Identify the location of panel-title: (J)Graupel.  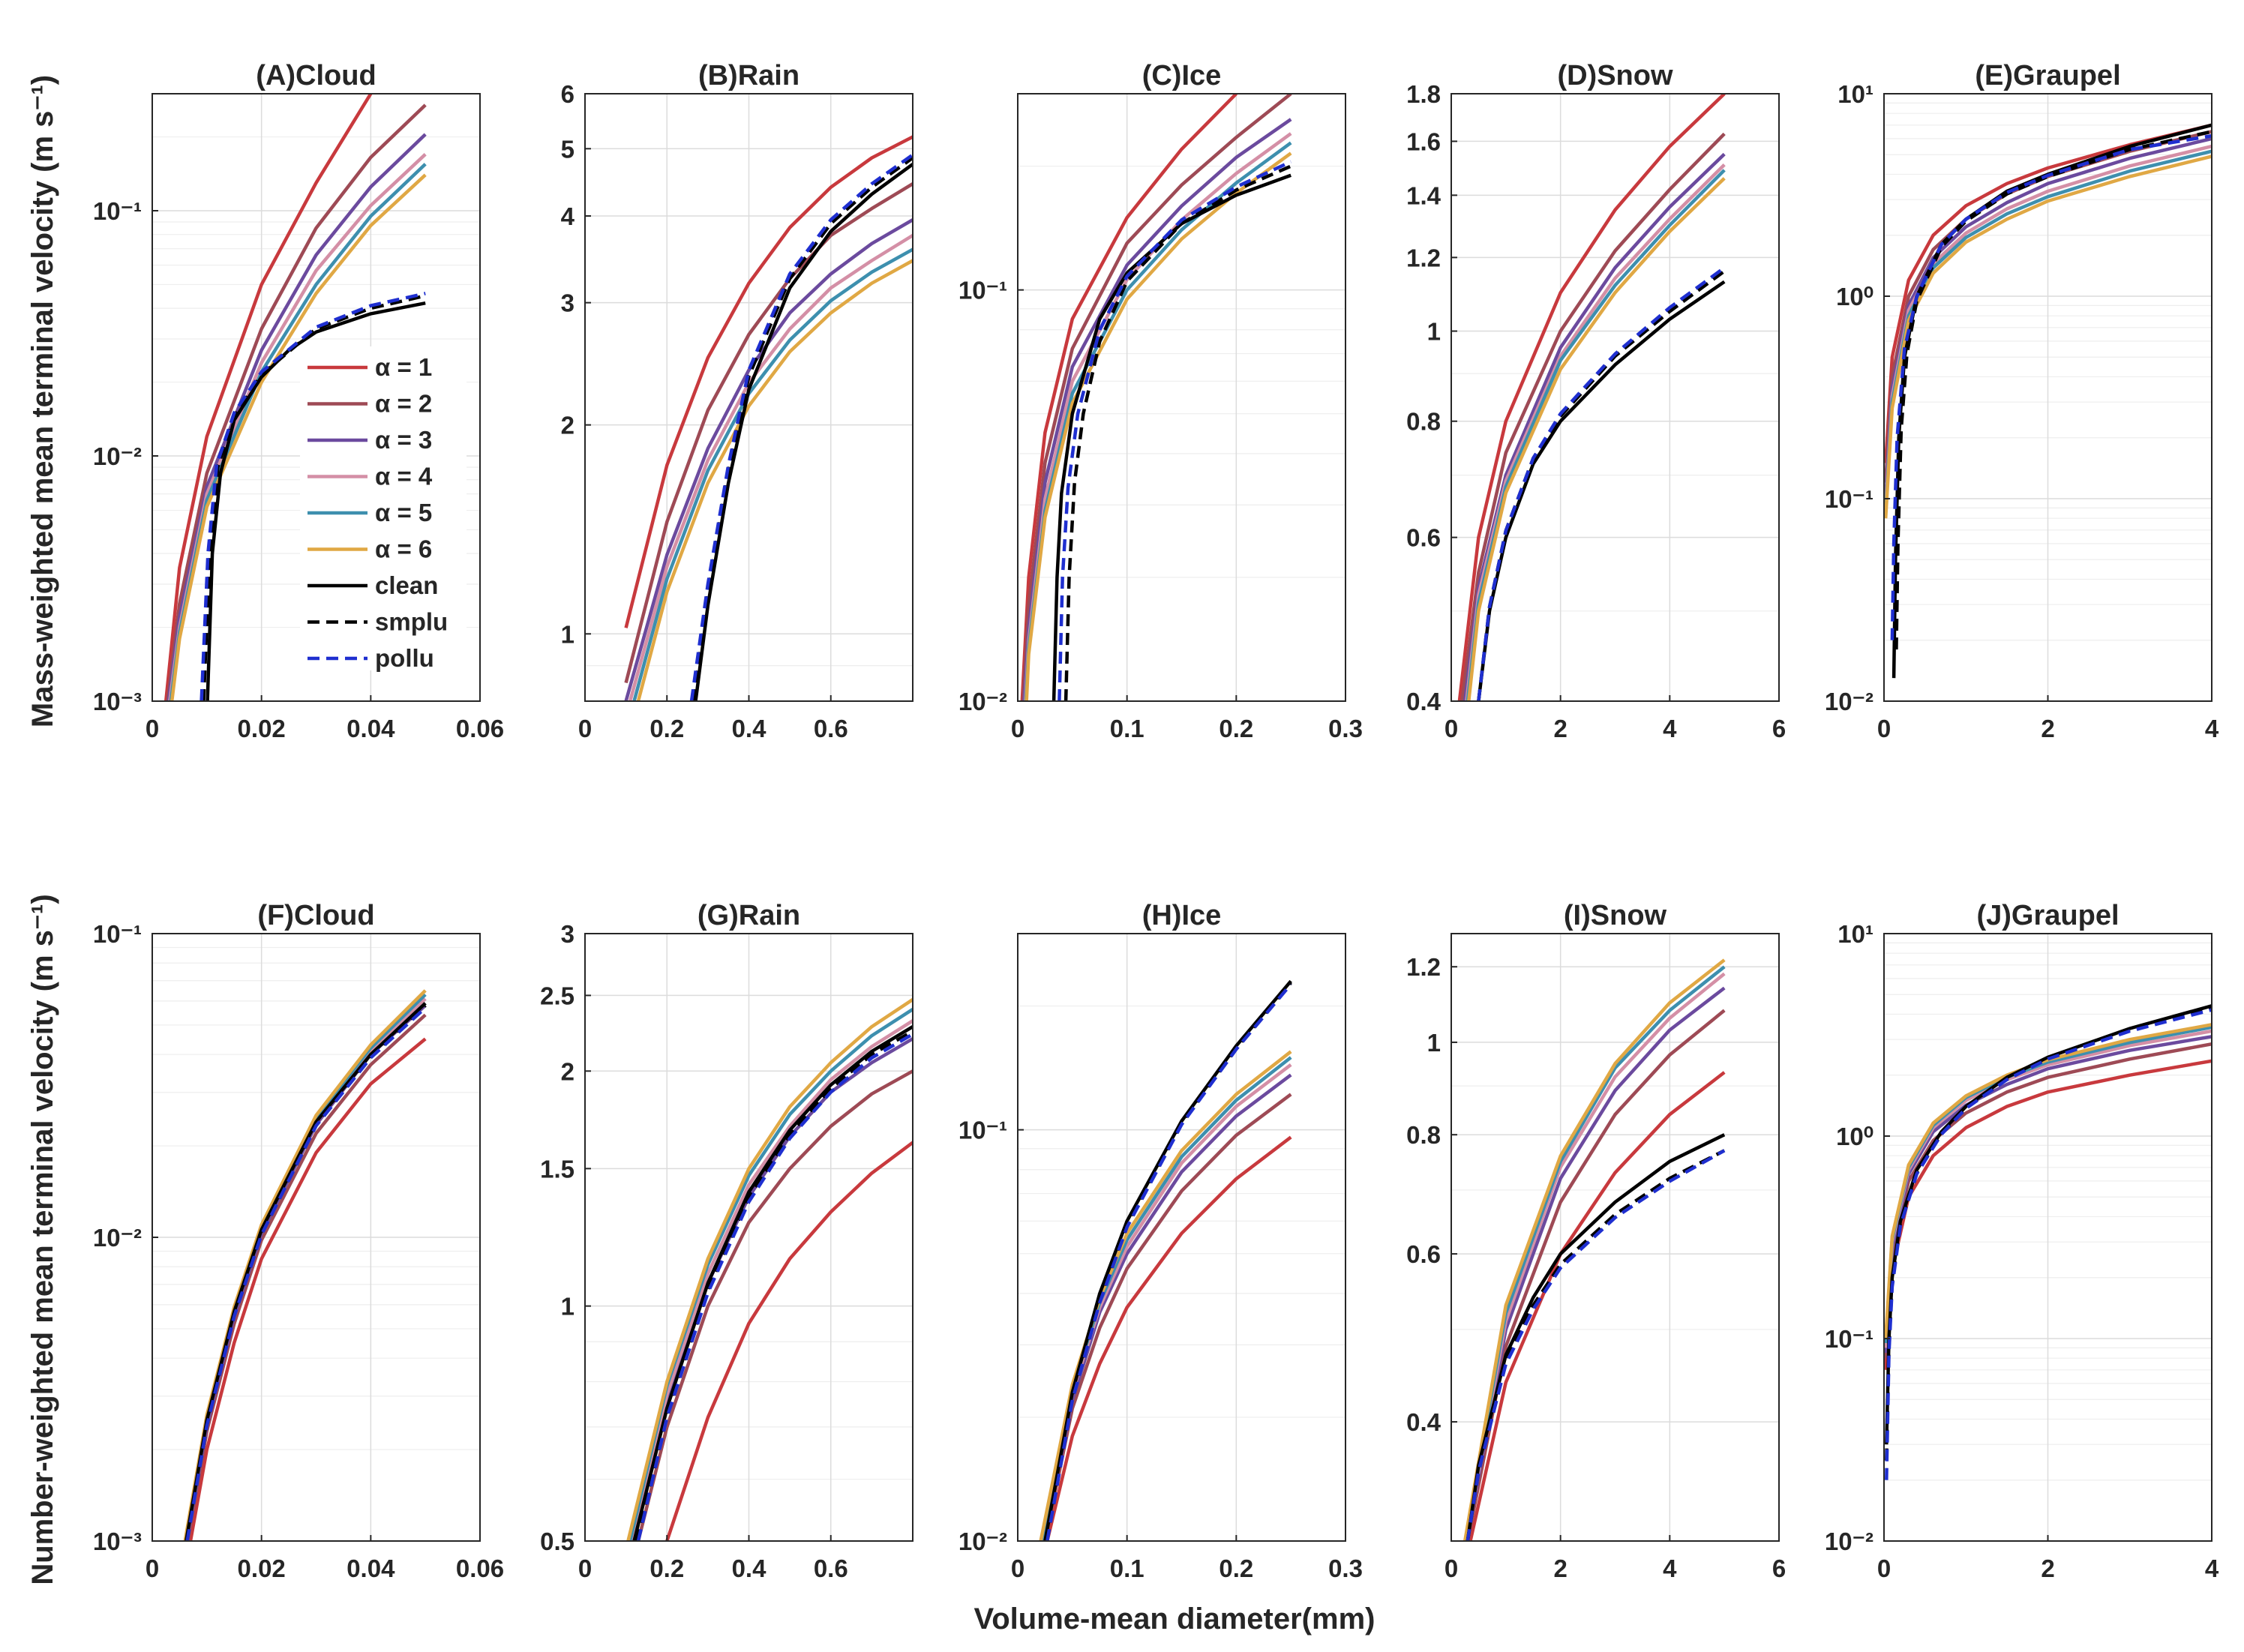
(2047, 916).